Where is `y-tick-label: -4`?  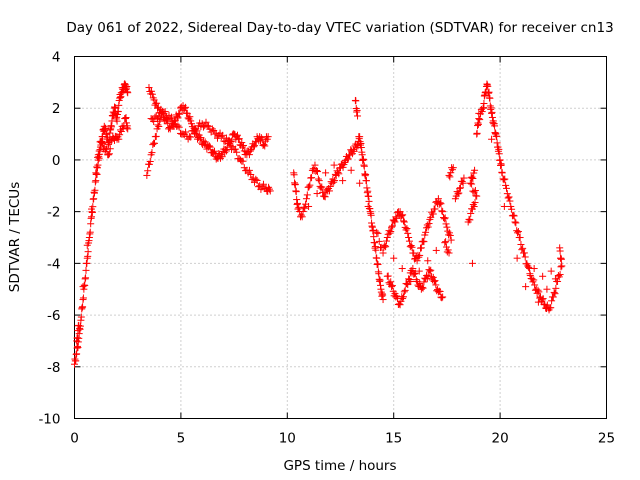 y-tick-label: -4 is located at coordinates (53, 264).